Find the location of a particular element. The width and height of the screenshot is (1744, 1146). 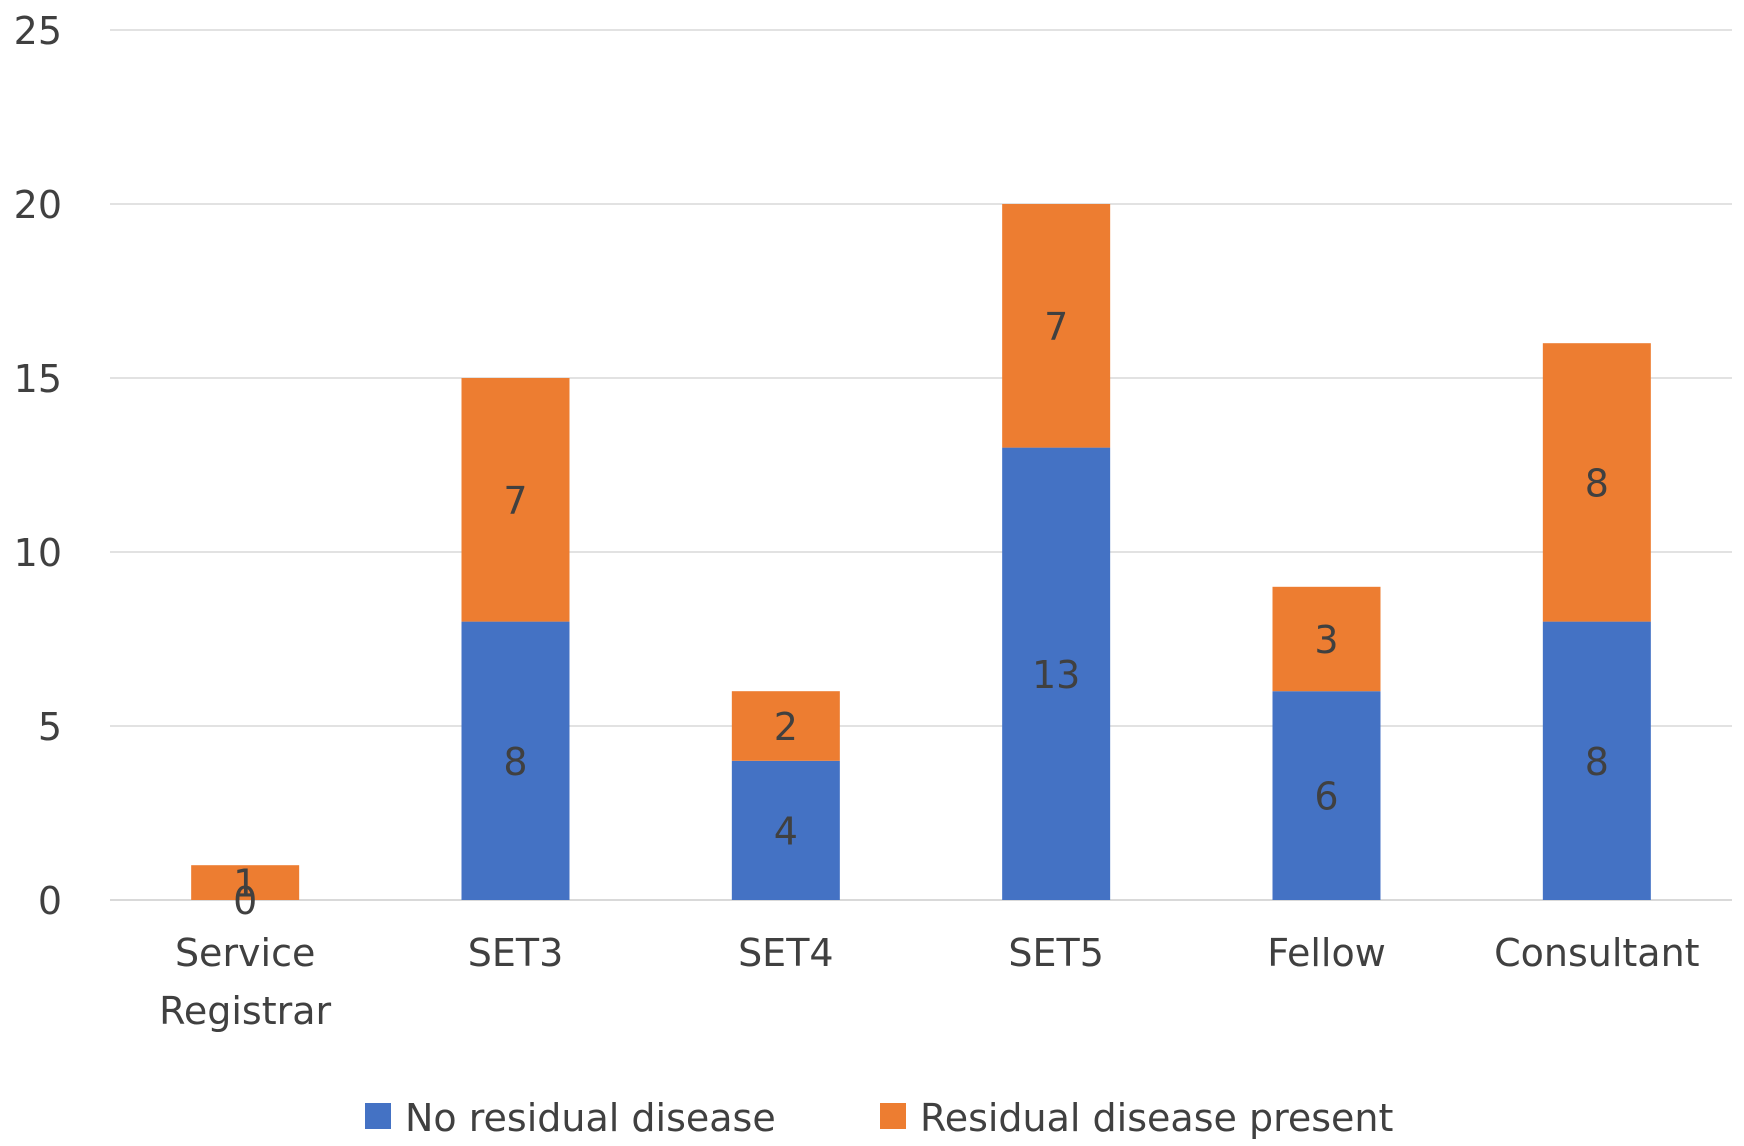

data-label: 1 is located at coordinates (245, 884).